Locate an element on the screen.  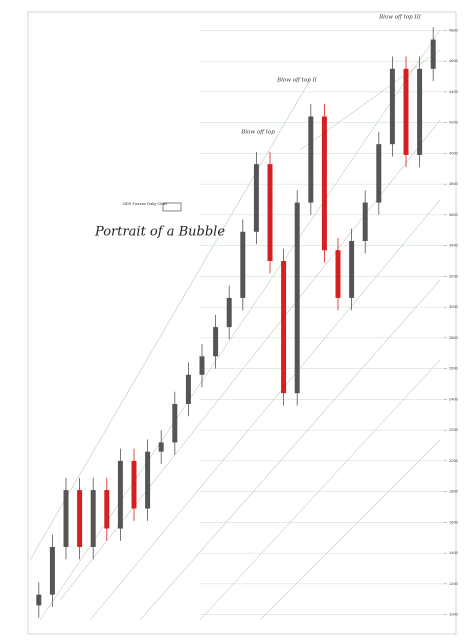
logo is located at coordinates (172, 207).